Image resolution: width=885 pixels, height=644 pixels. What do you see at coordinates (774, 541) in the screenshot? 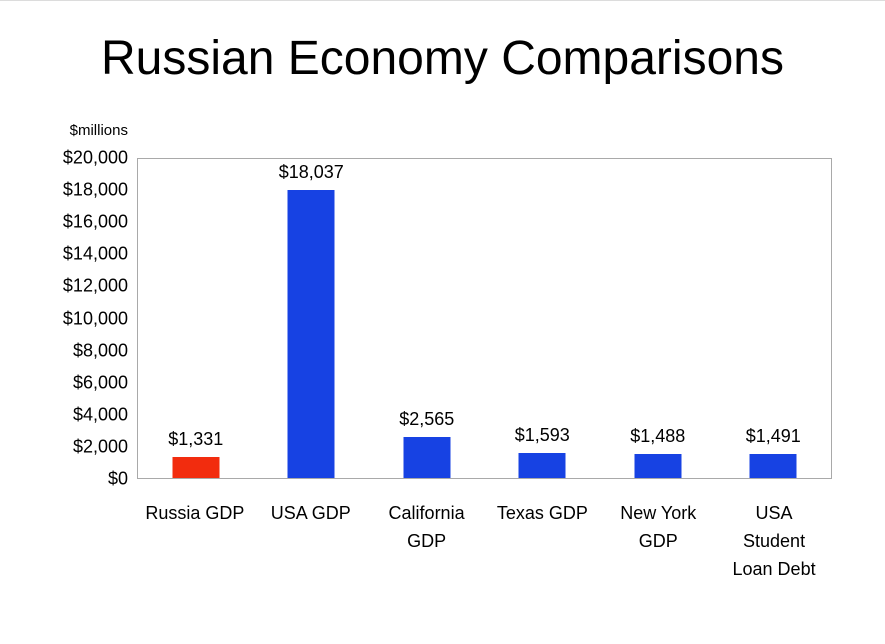
I see `x-axis-label-usa-student-loan-debt: USA Student Loan Debt` at bounding box center [774, 541].